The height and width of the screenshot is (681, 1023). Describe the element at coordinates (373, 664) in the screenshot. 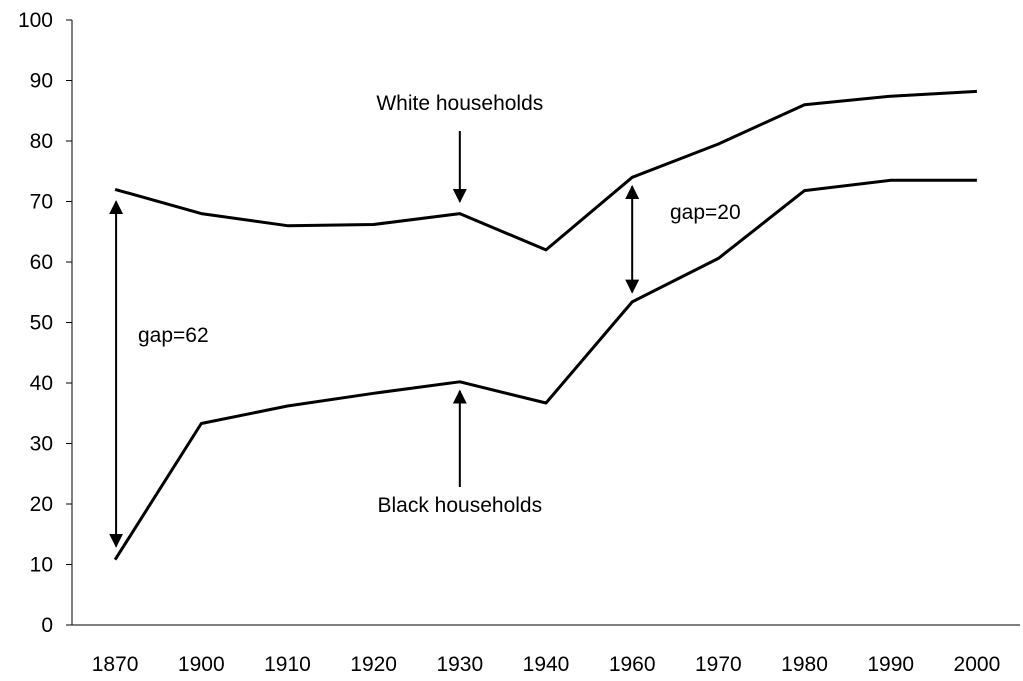

I see `x-tick-label: 1920` at that location.